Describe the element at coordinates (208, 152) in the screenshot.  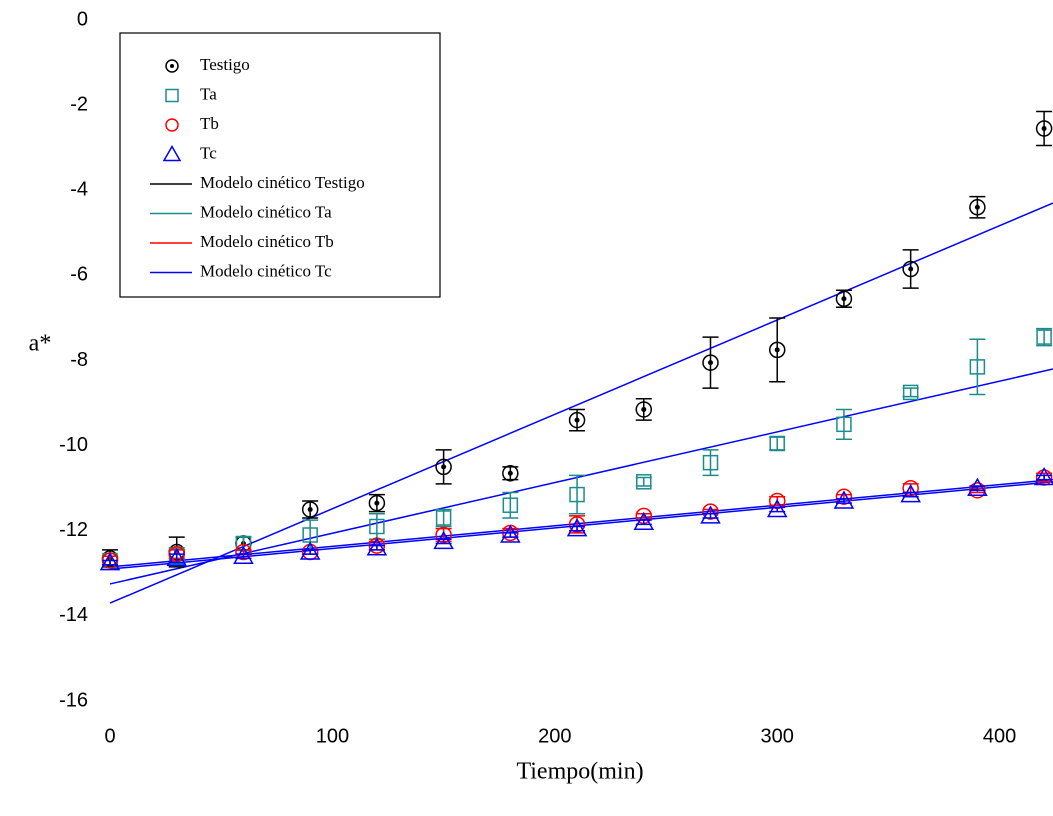
I see `legend-label: Tc` at that location.